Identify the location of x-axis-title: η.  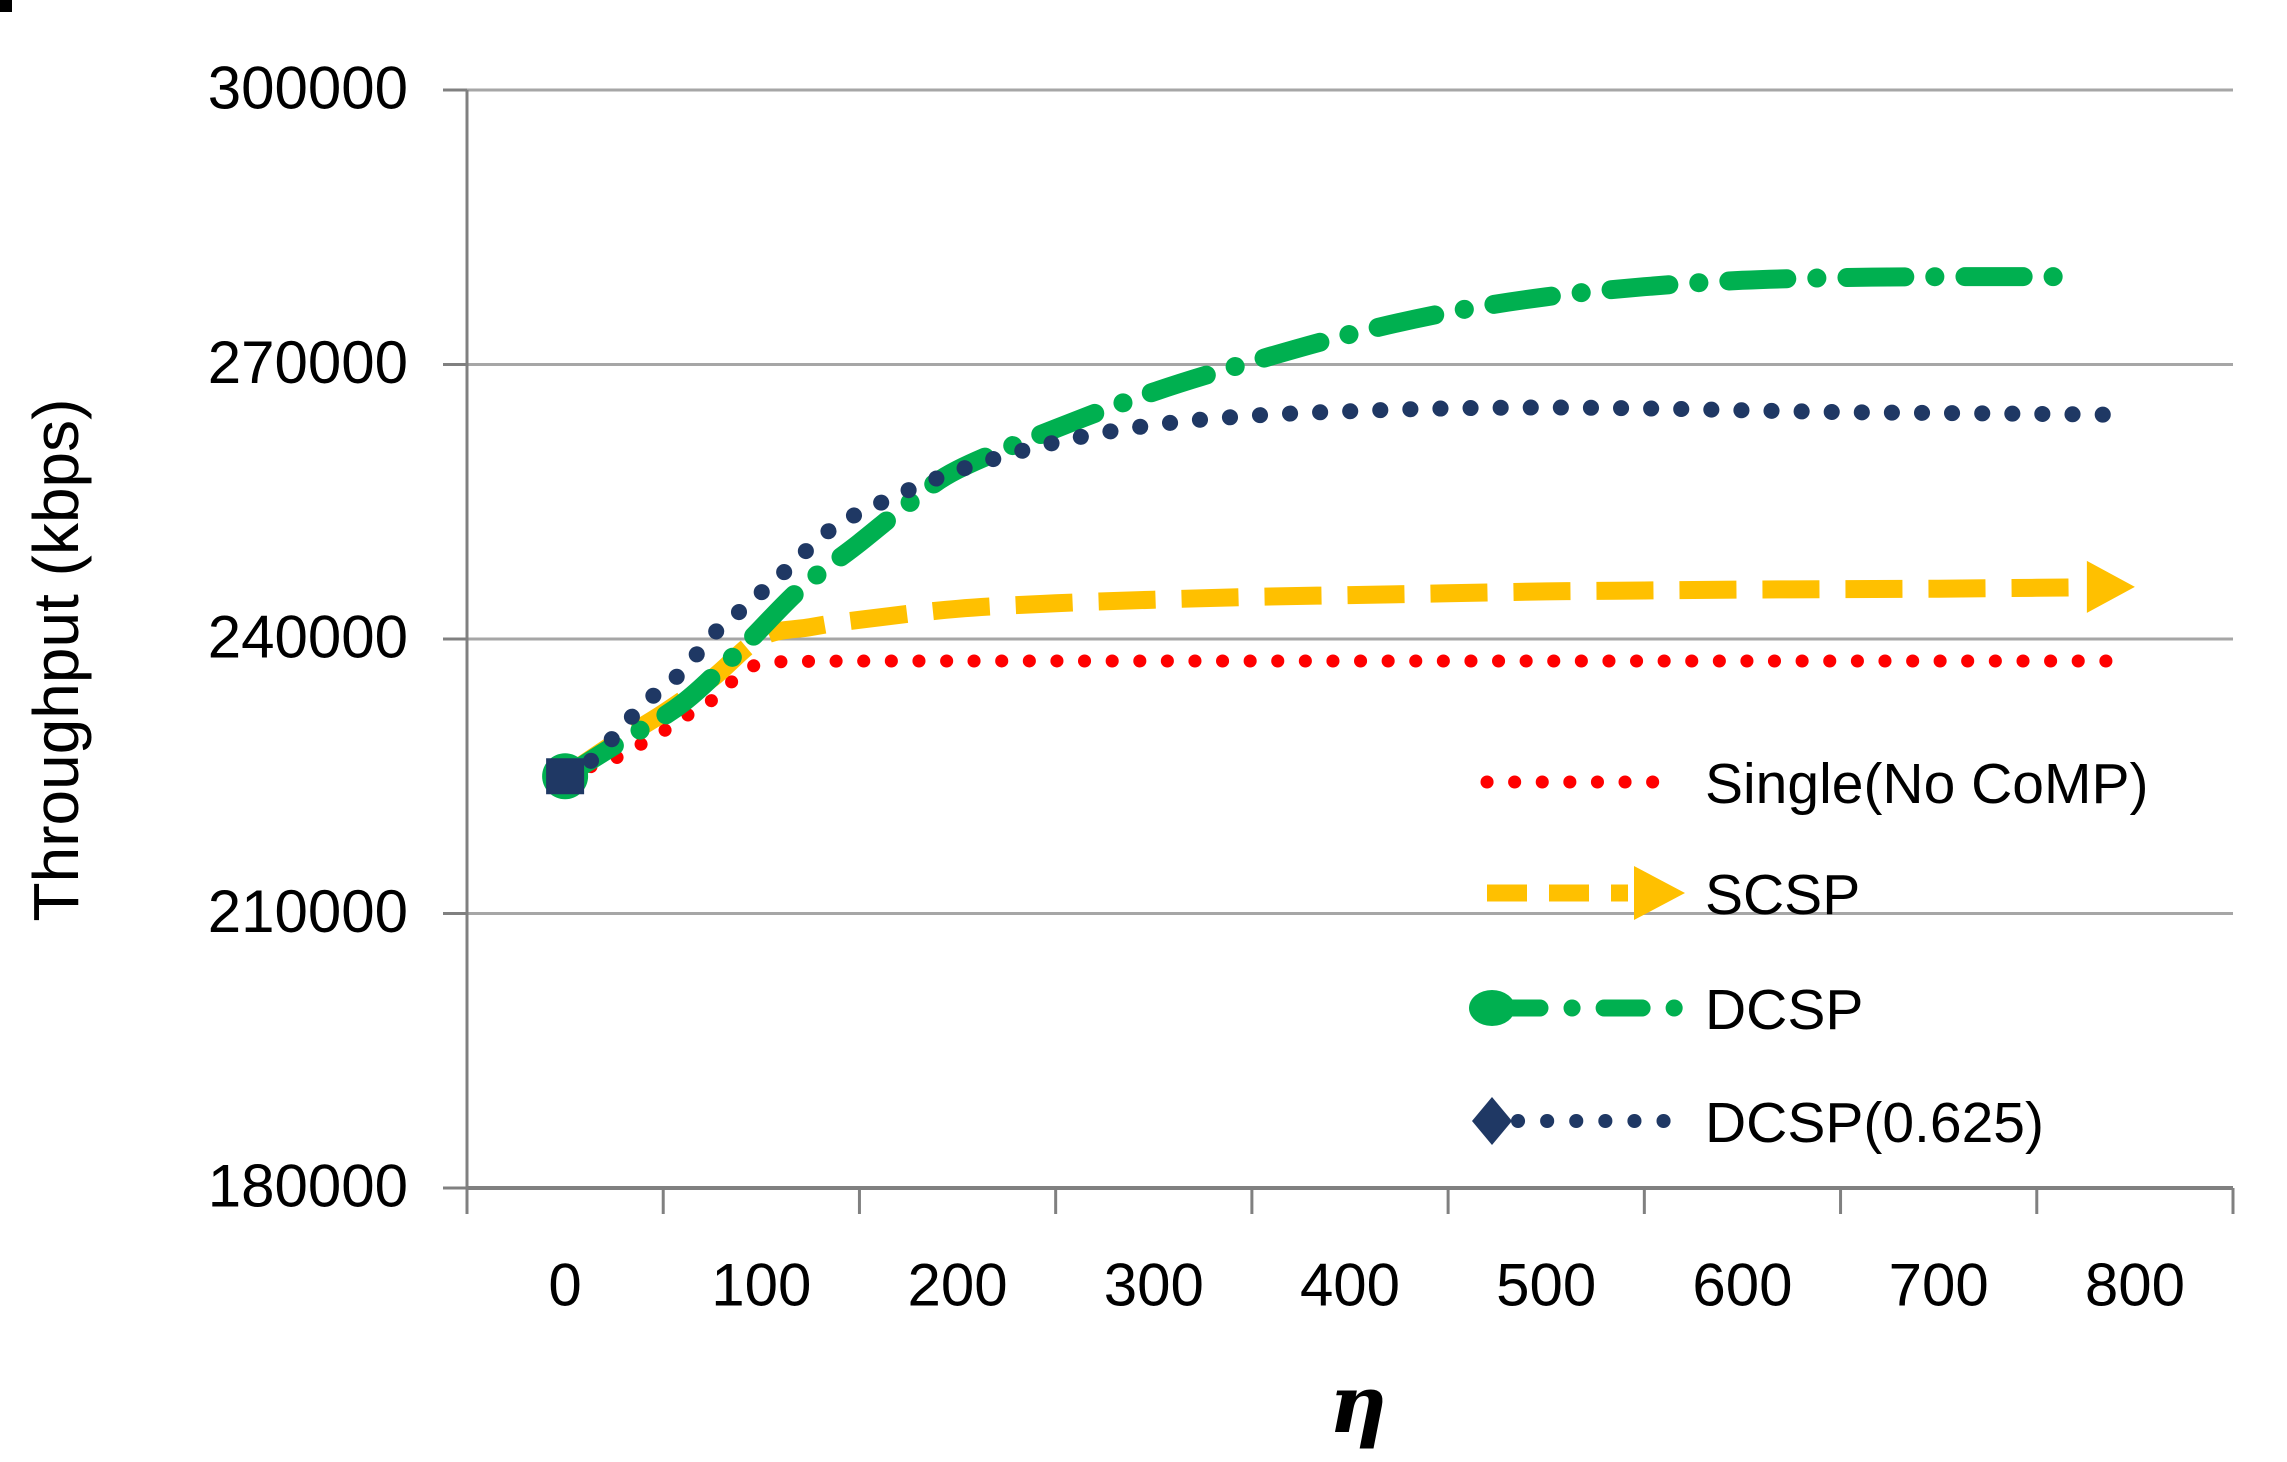
(1358, 1404).